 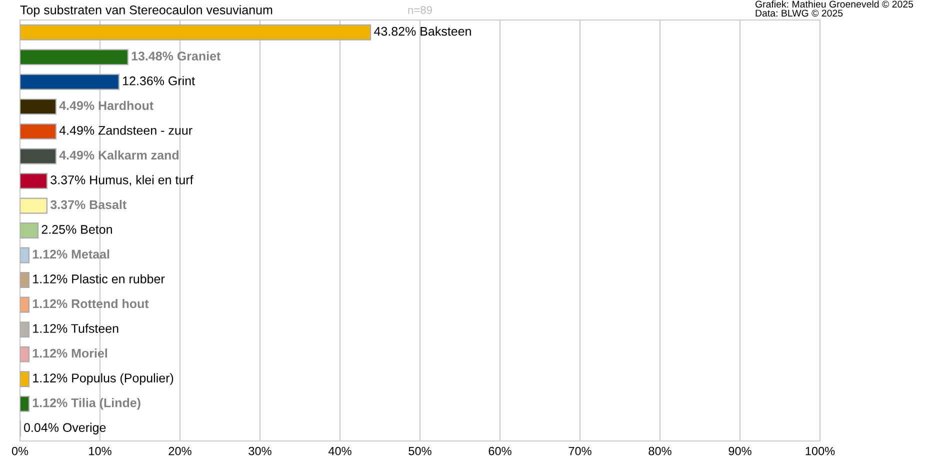 What do you see at coordinates (88, 205) in the screenshot?
I see `data-label: 3.37% Basalt` at bounding box center [88, 205].